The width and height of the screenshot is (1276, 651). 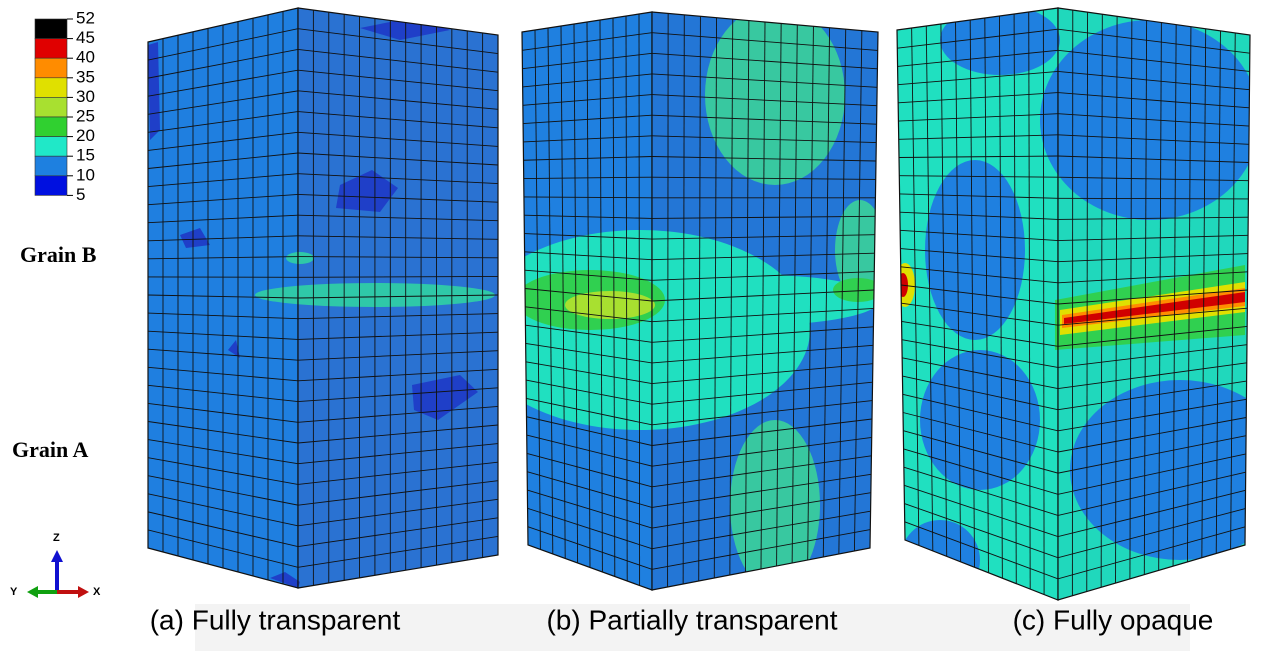 I want to click on grain-label: Grain A, so click(x=50, y=449).